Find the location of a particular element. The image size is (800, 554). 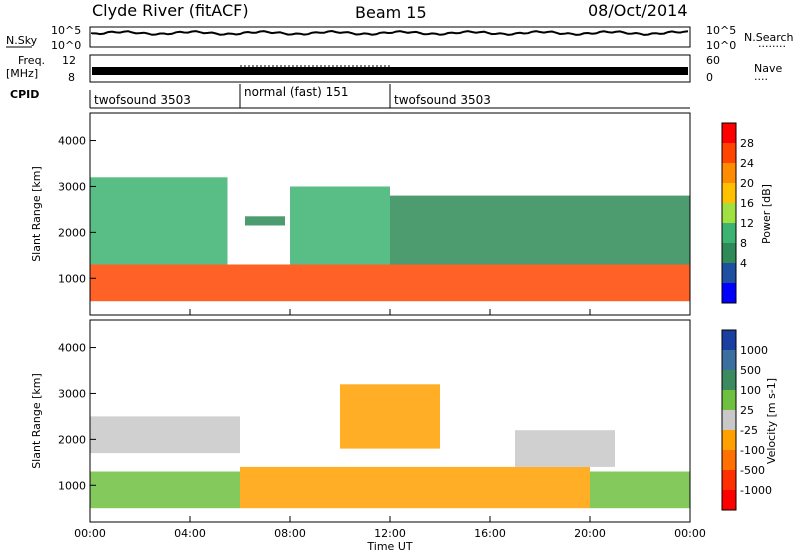

power-colorbar-tick-6: 4 is located at coordinates (743, 263).